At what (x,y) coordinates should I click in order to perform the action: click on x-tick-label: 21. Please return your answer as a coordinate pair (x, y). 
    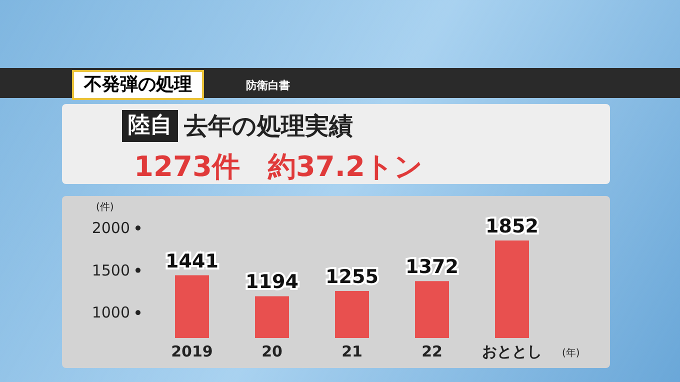
    Looking at the image, I should click on (352, 351).